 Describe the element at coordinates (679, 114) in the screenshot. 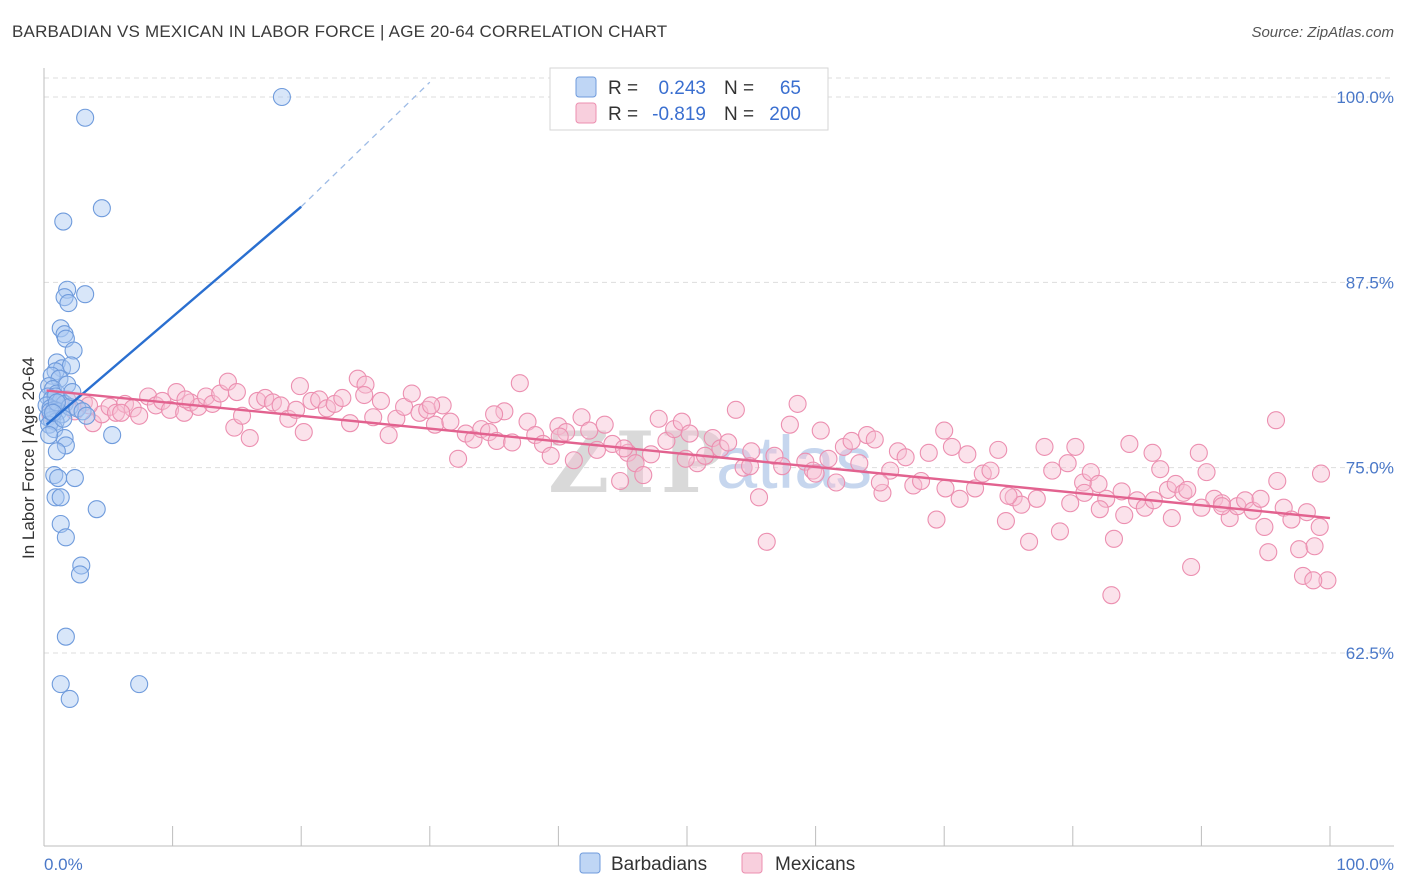

I see `stats-r-value-mexicans: -0.819` at that location.